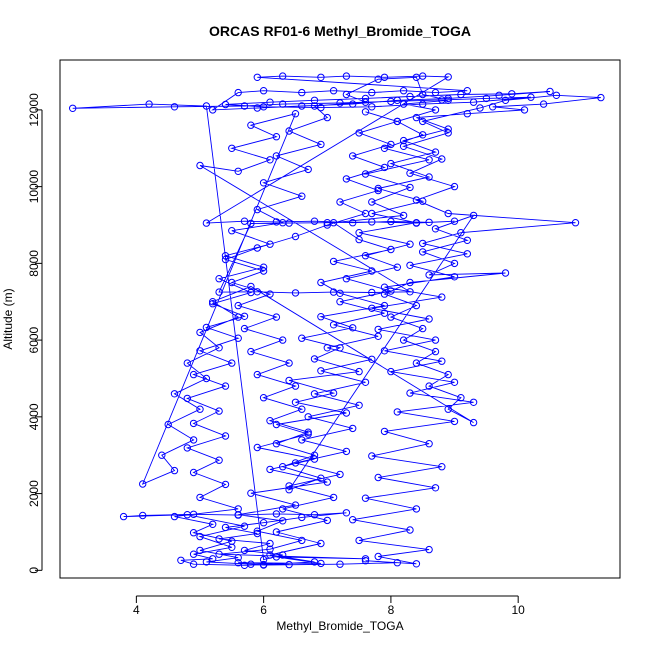 The height and width of the screenshot is (650, 650). What do you see at coordinates (519, 610) in the screenshot?
I see `x-tick-label: 10` at bounding box center [519, 610].